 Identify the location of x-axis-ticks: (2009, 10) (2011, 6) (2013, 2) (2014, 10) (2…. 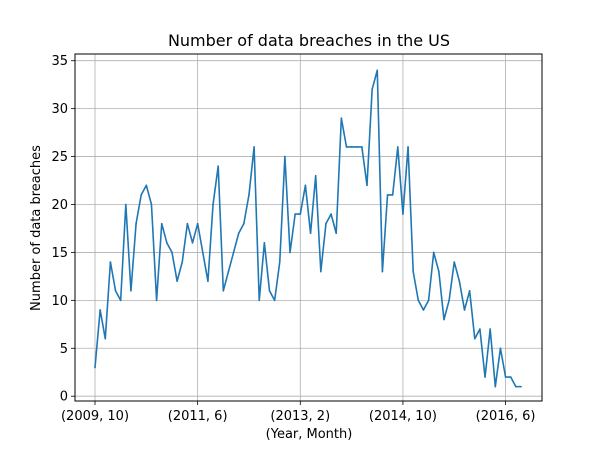
(298, 412).